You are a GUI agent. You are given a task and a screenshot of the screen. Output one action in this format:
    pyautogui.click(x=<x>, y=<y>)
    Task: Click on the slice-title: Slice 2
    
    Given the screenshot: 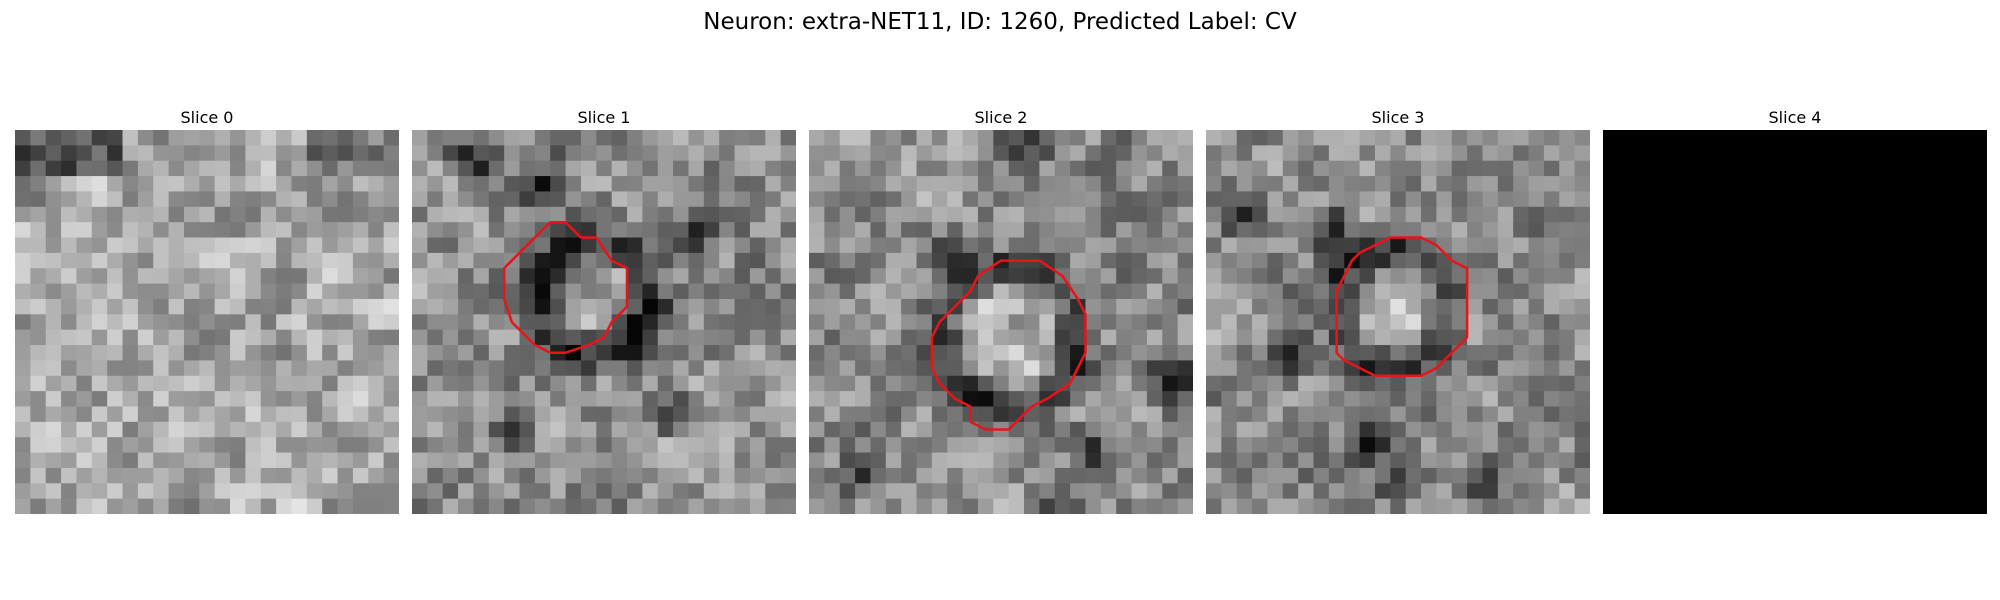 What is the action you would take?
    pyautogui.click(x=1001, y=117)
    